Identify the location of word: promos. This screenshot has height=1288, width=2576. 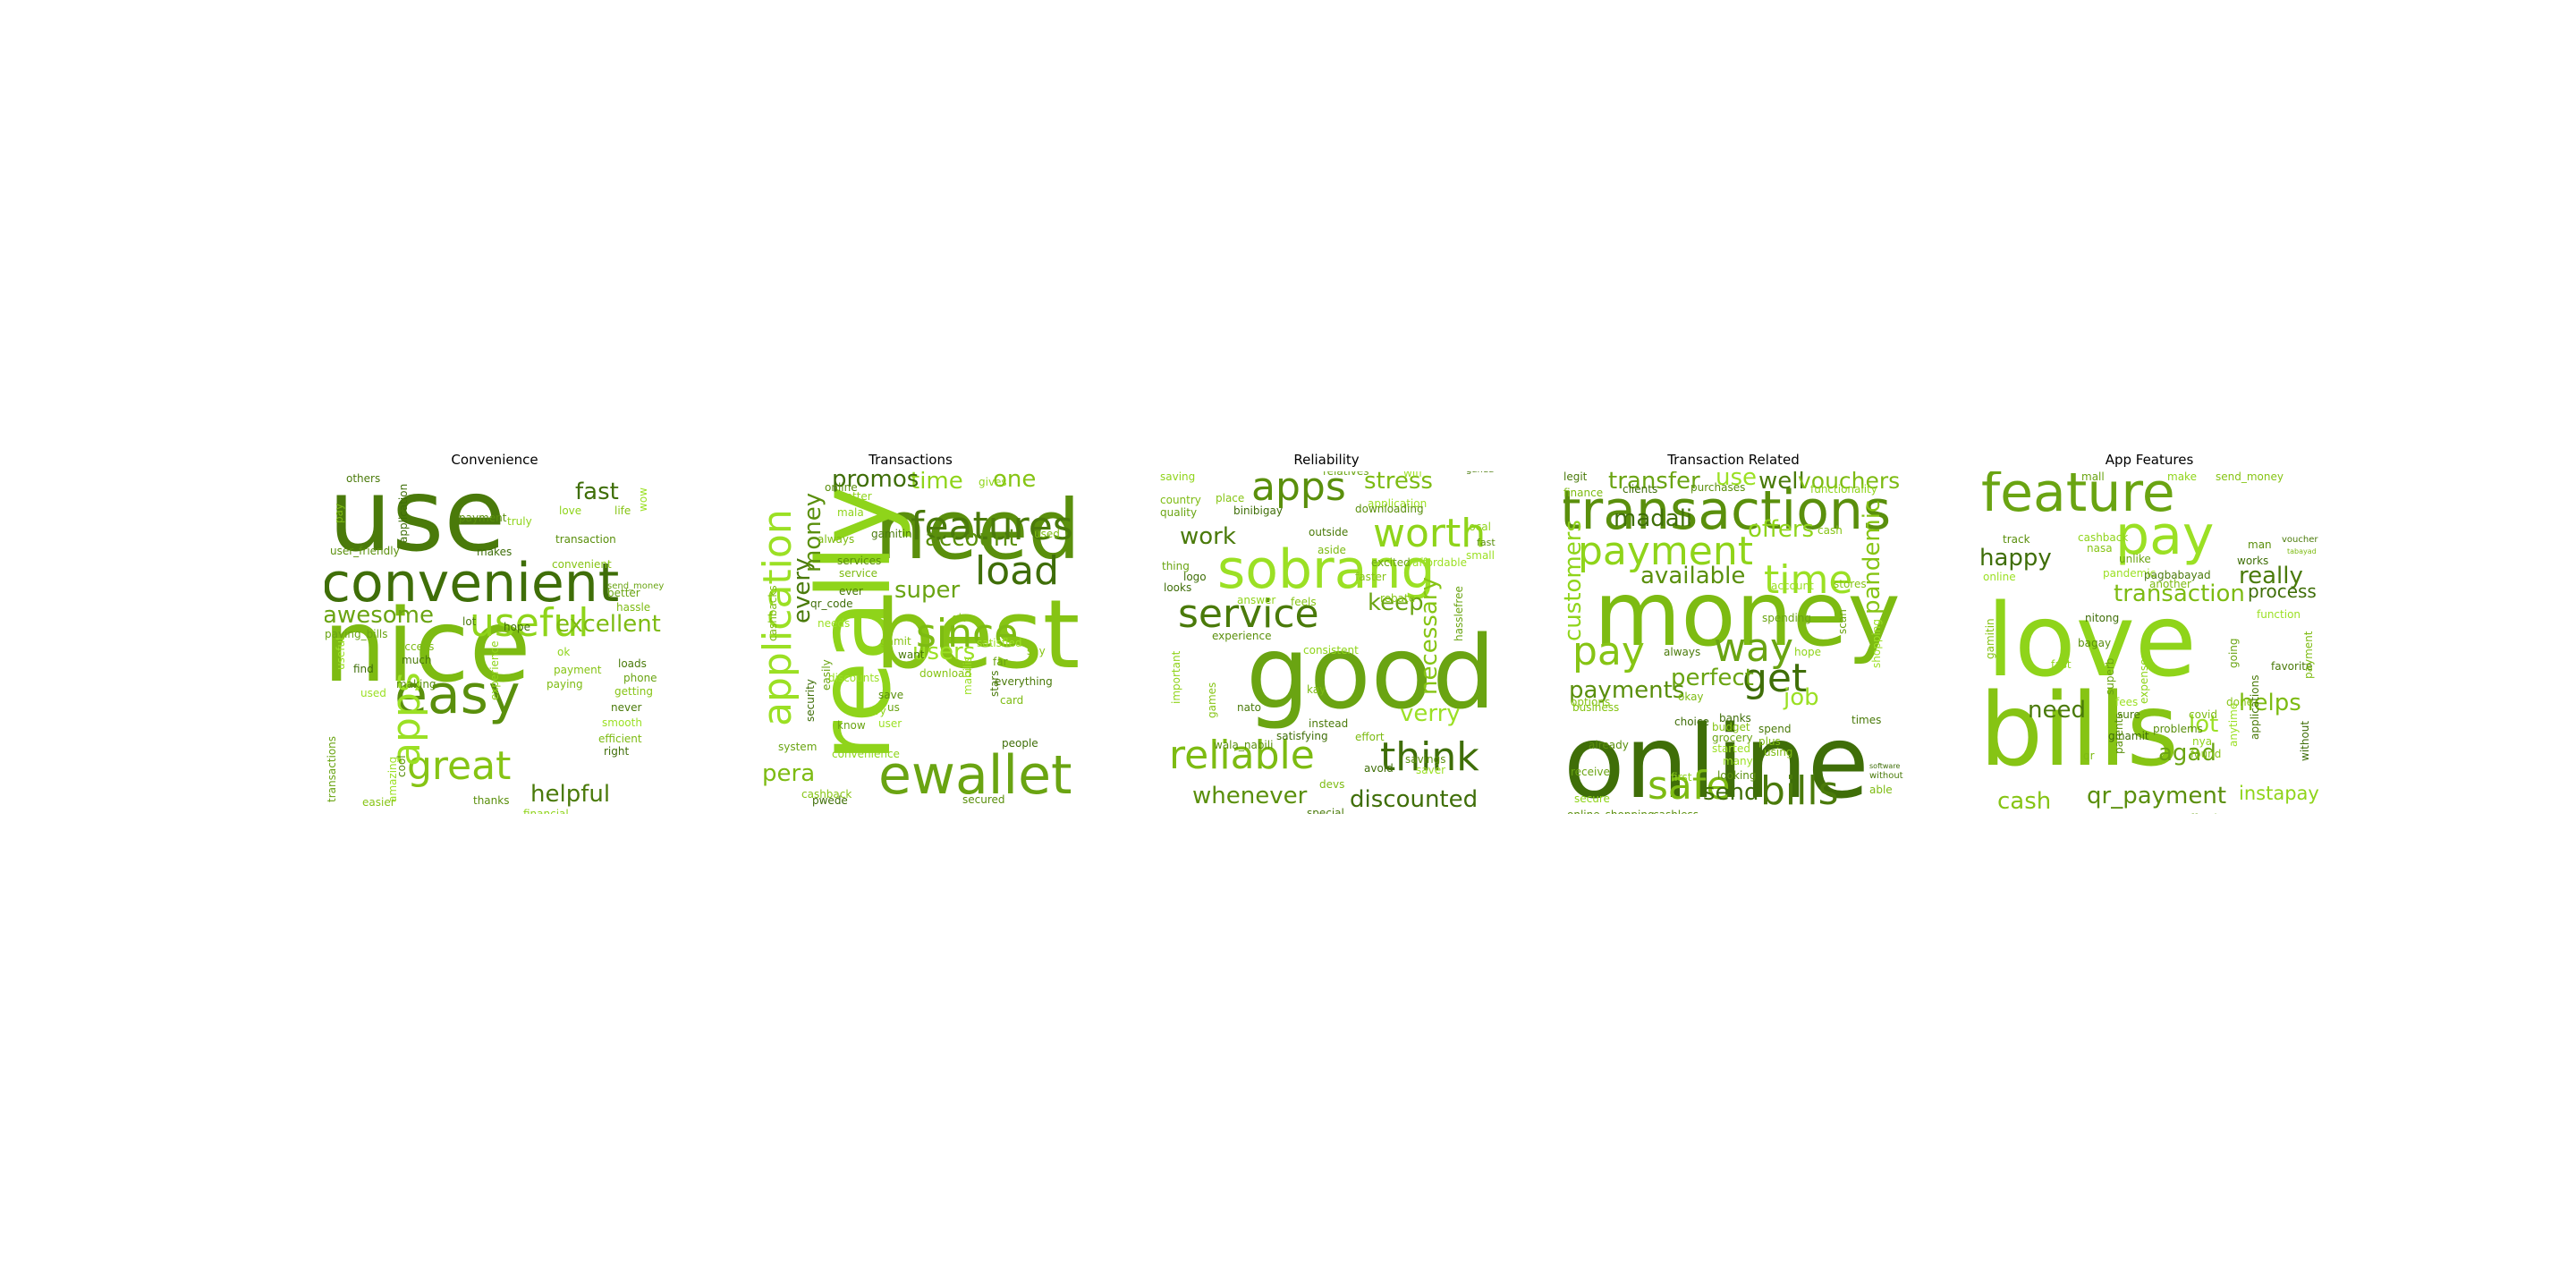
(875, 482).